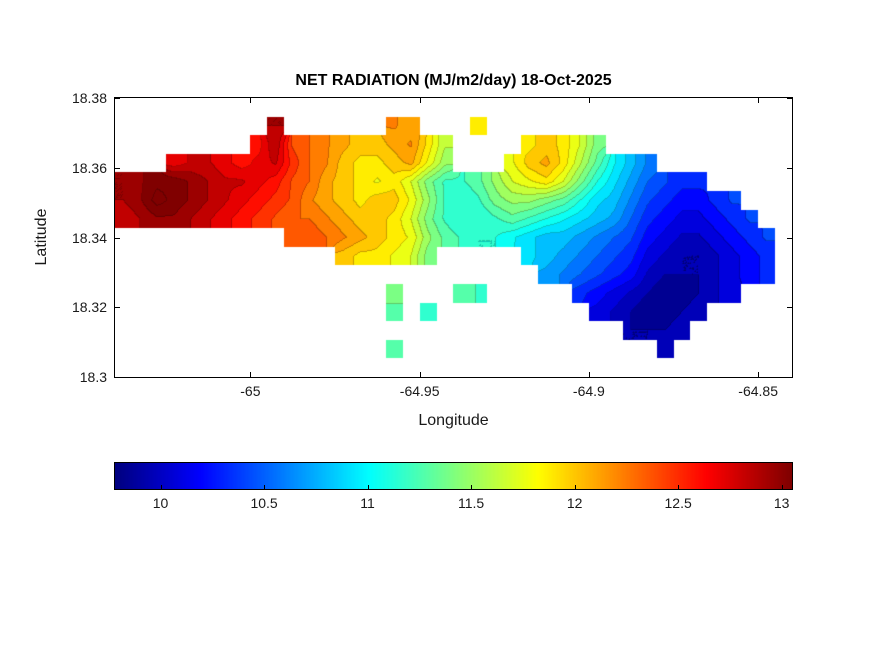 The width and height of the screenshot is (875, 656). What do you see at coordinates (89, 237) in the screenshot?
I see `y-tick-label: 18.34` at bounding box center [89, 237].